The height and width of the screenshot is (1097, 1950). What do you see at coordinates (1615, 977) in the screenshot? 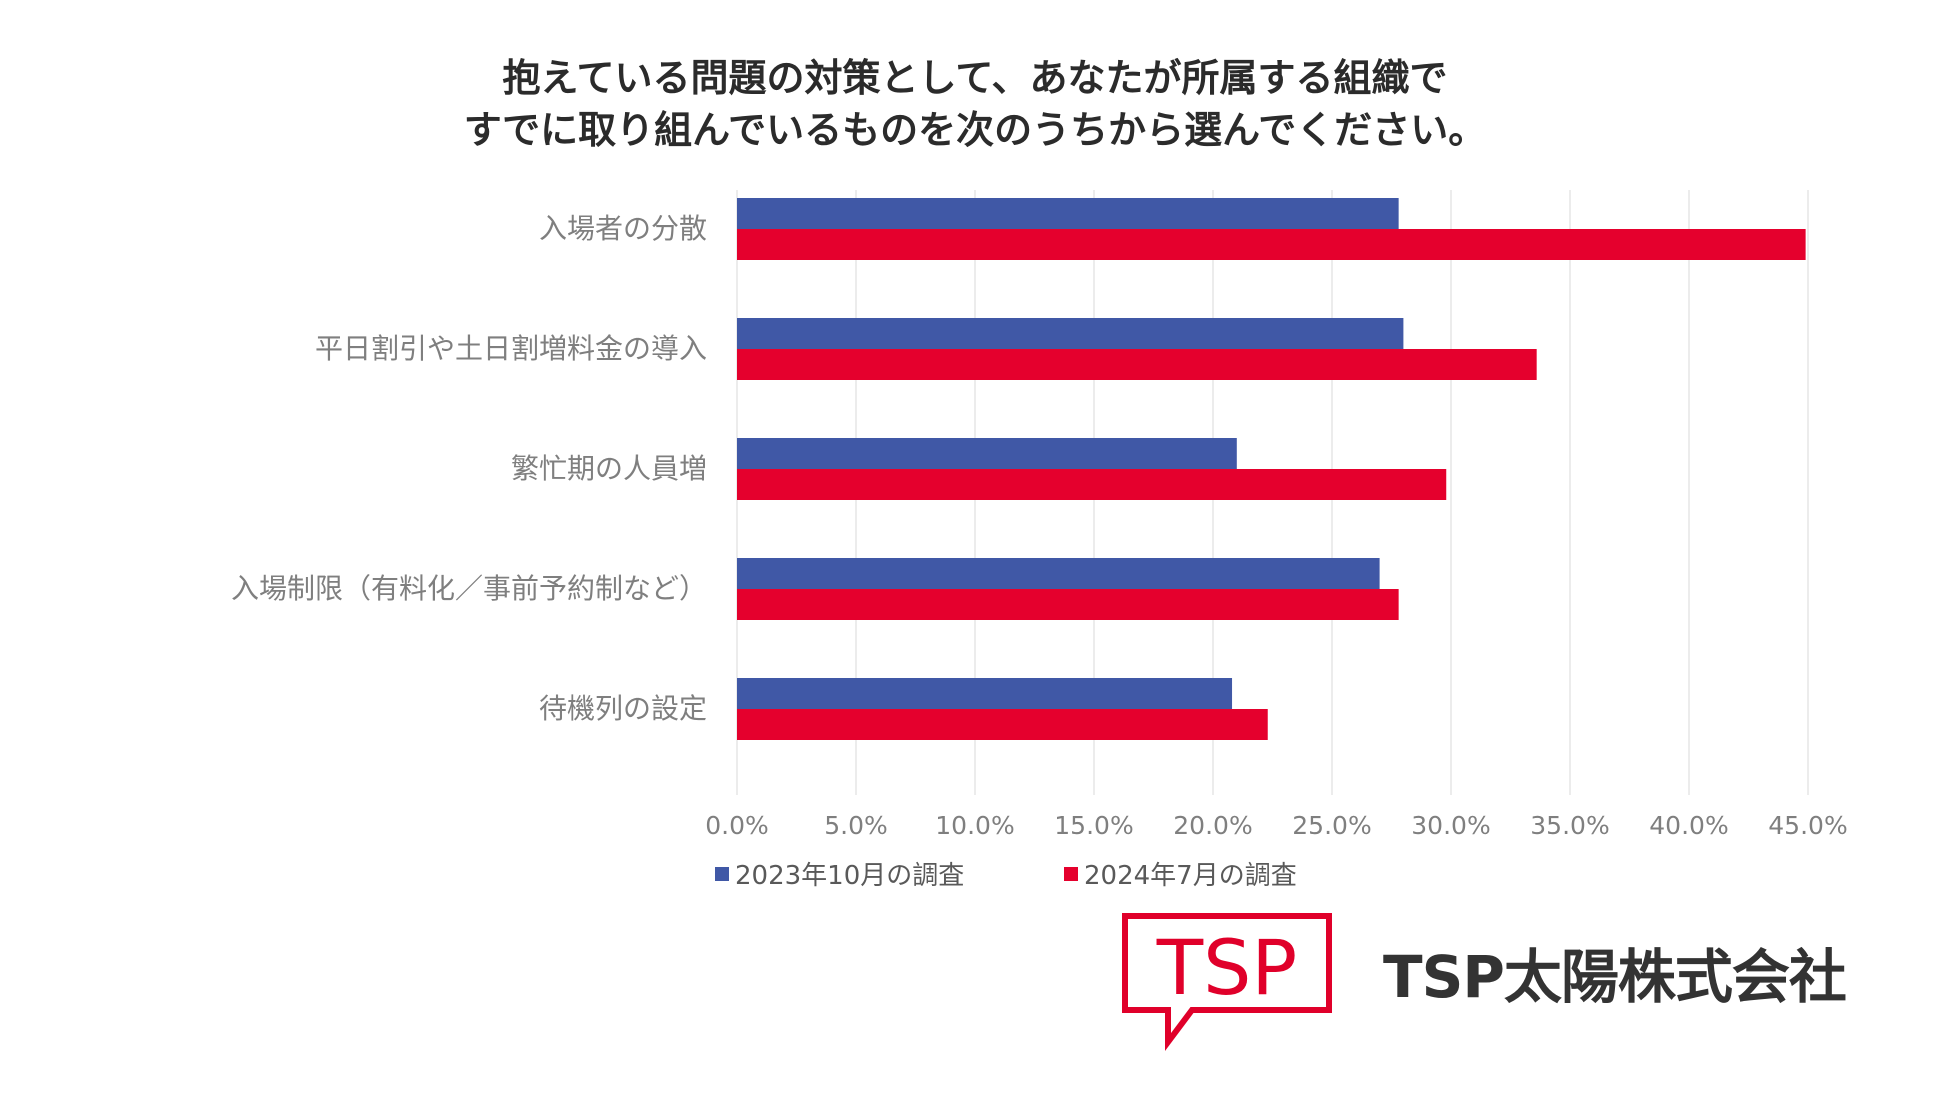
I see `company-name: TSP太陽株式会社` at bounding box center [1615, 977].